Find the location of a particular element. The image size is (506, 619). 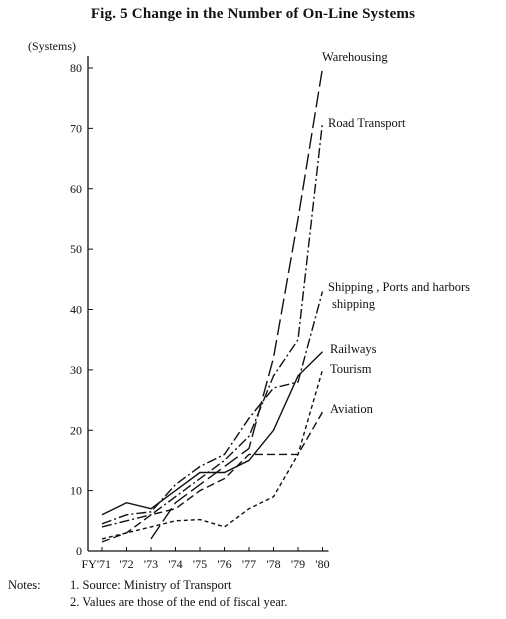

x-tick-label: '79 is located at coordinates (298, 564).